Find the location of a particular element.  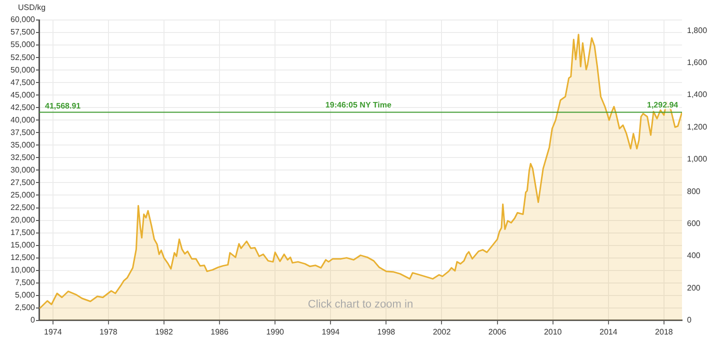

y-axis-title: USD/kg is located at coordinates (32, 7).